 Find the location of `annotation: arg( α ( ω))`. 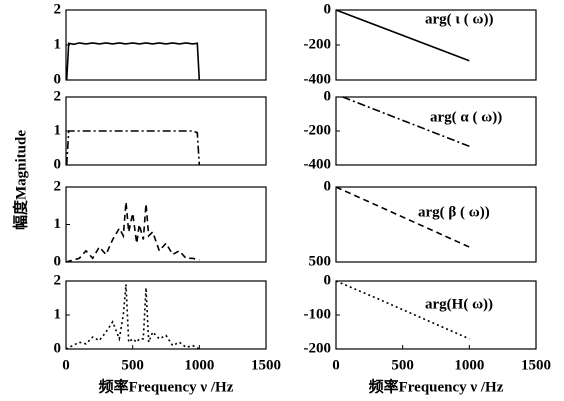

annotation: arg( α ( ω)) is located at coordinates (466, 117).